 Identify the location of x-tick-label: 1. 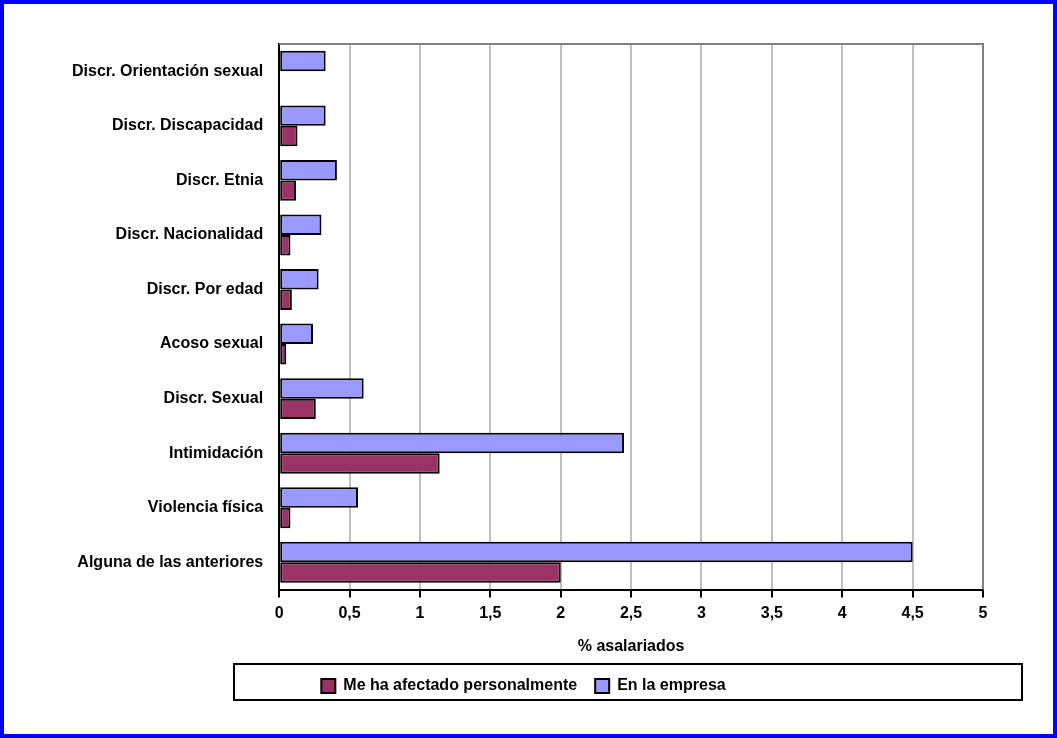
(420, 612).